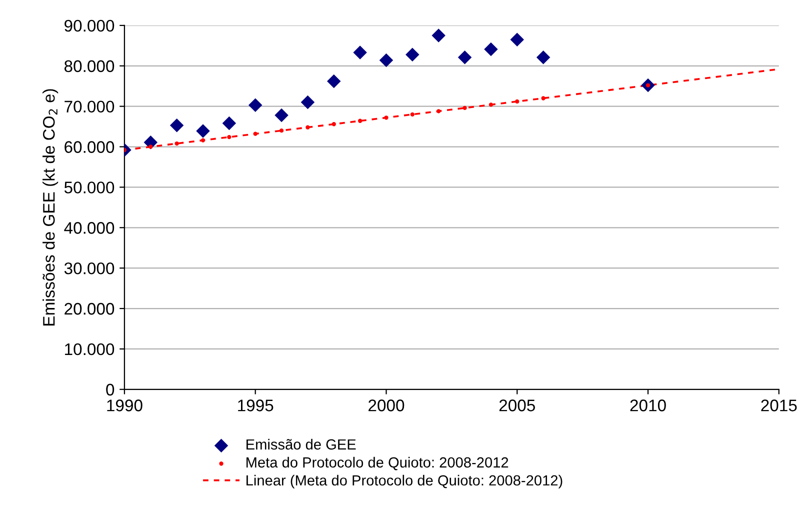  Describe the element at coordinates (779, 406) in the screenshot. I see `x-tick-label: 2015` at that location.